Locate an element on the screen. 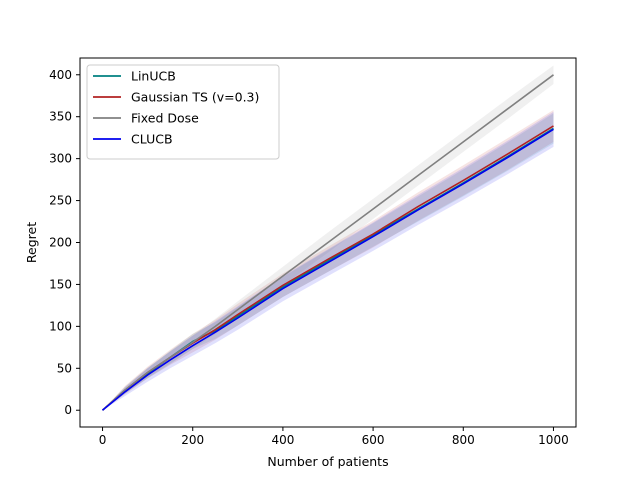 The width and height of the screenshot is (640, 480). x-tick-label-0: 0 is located at coordinates (103, 440).